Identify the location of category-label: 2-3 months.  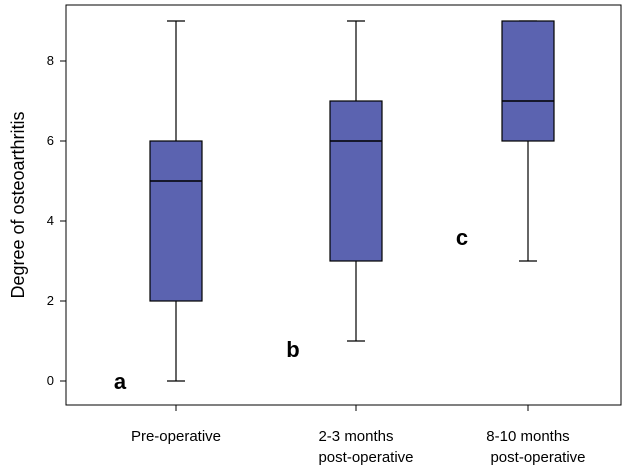
(355, 436).